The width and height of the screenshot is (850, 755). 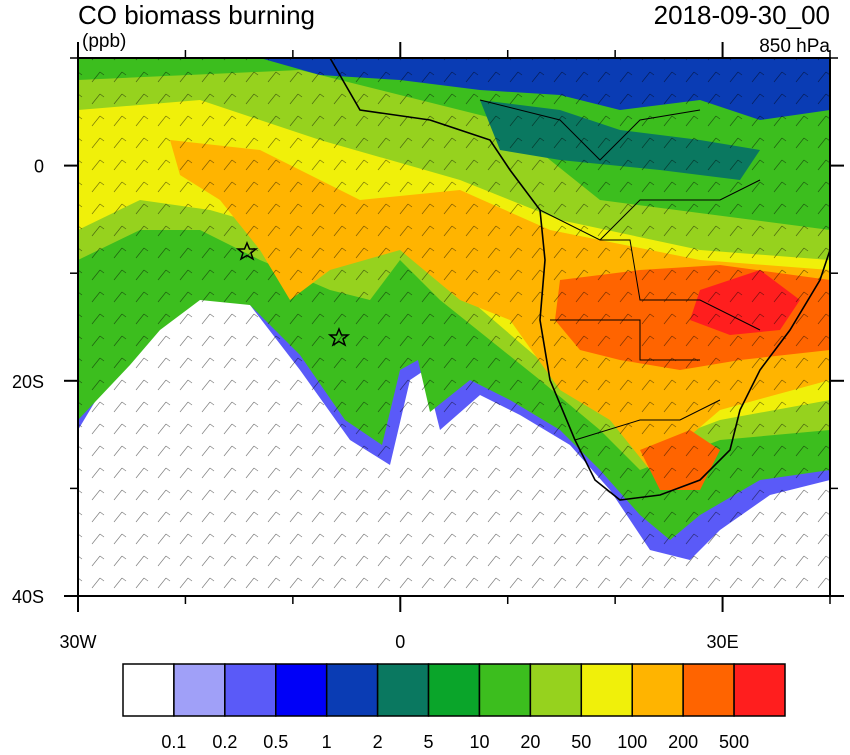 I want to click on colorbar-label: 1, so click(x=327, y=741).